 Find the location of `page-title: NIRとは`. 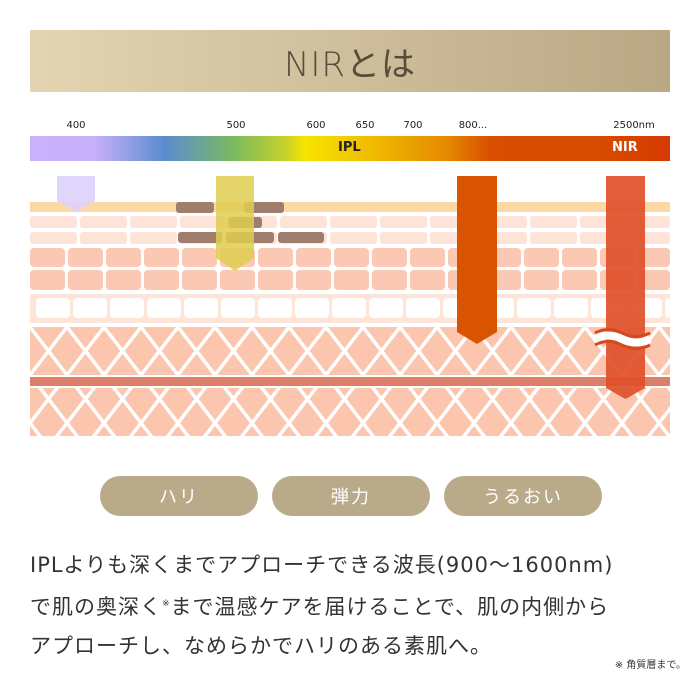

page-title: NIRとは is located at coordinates (350, 64).